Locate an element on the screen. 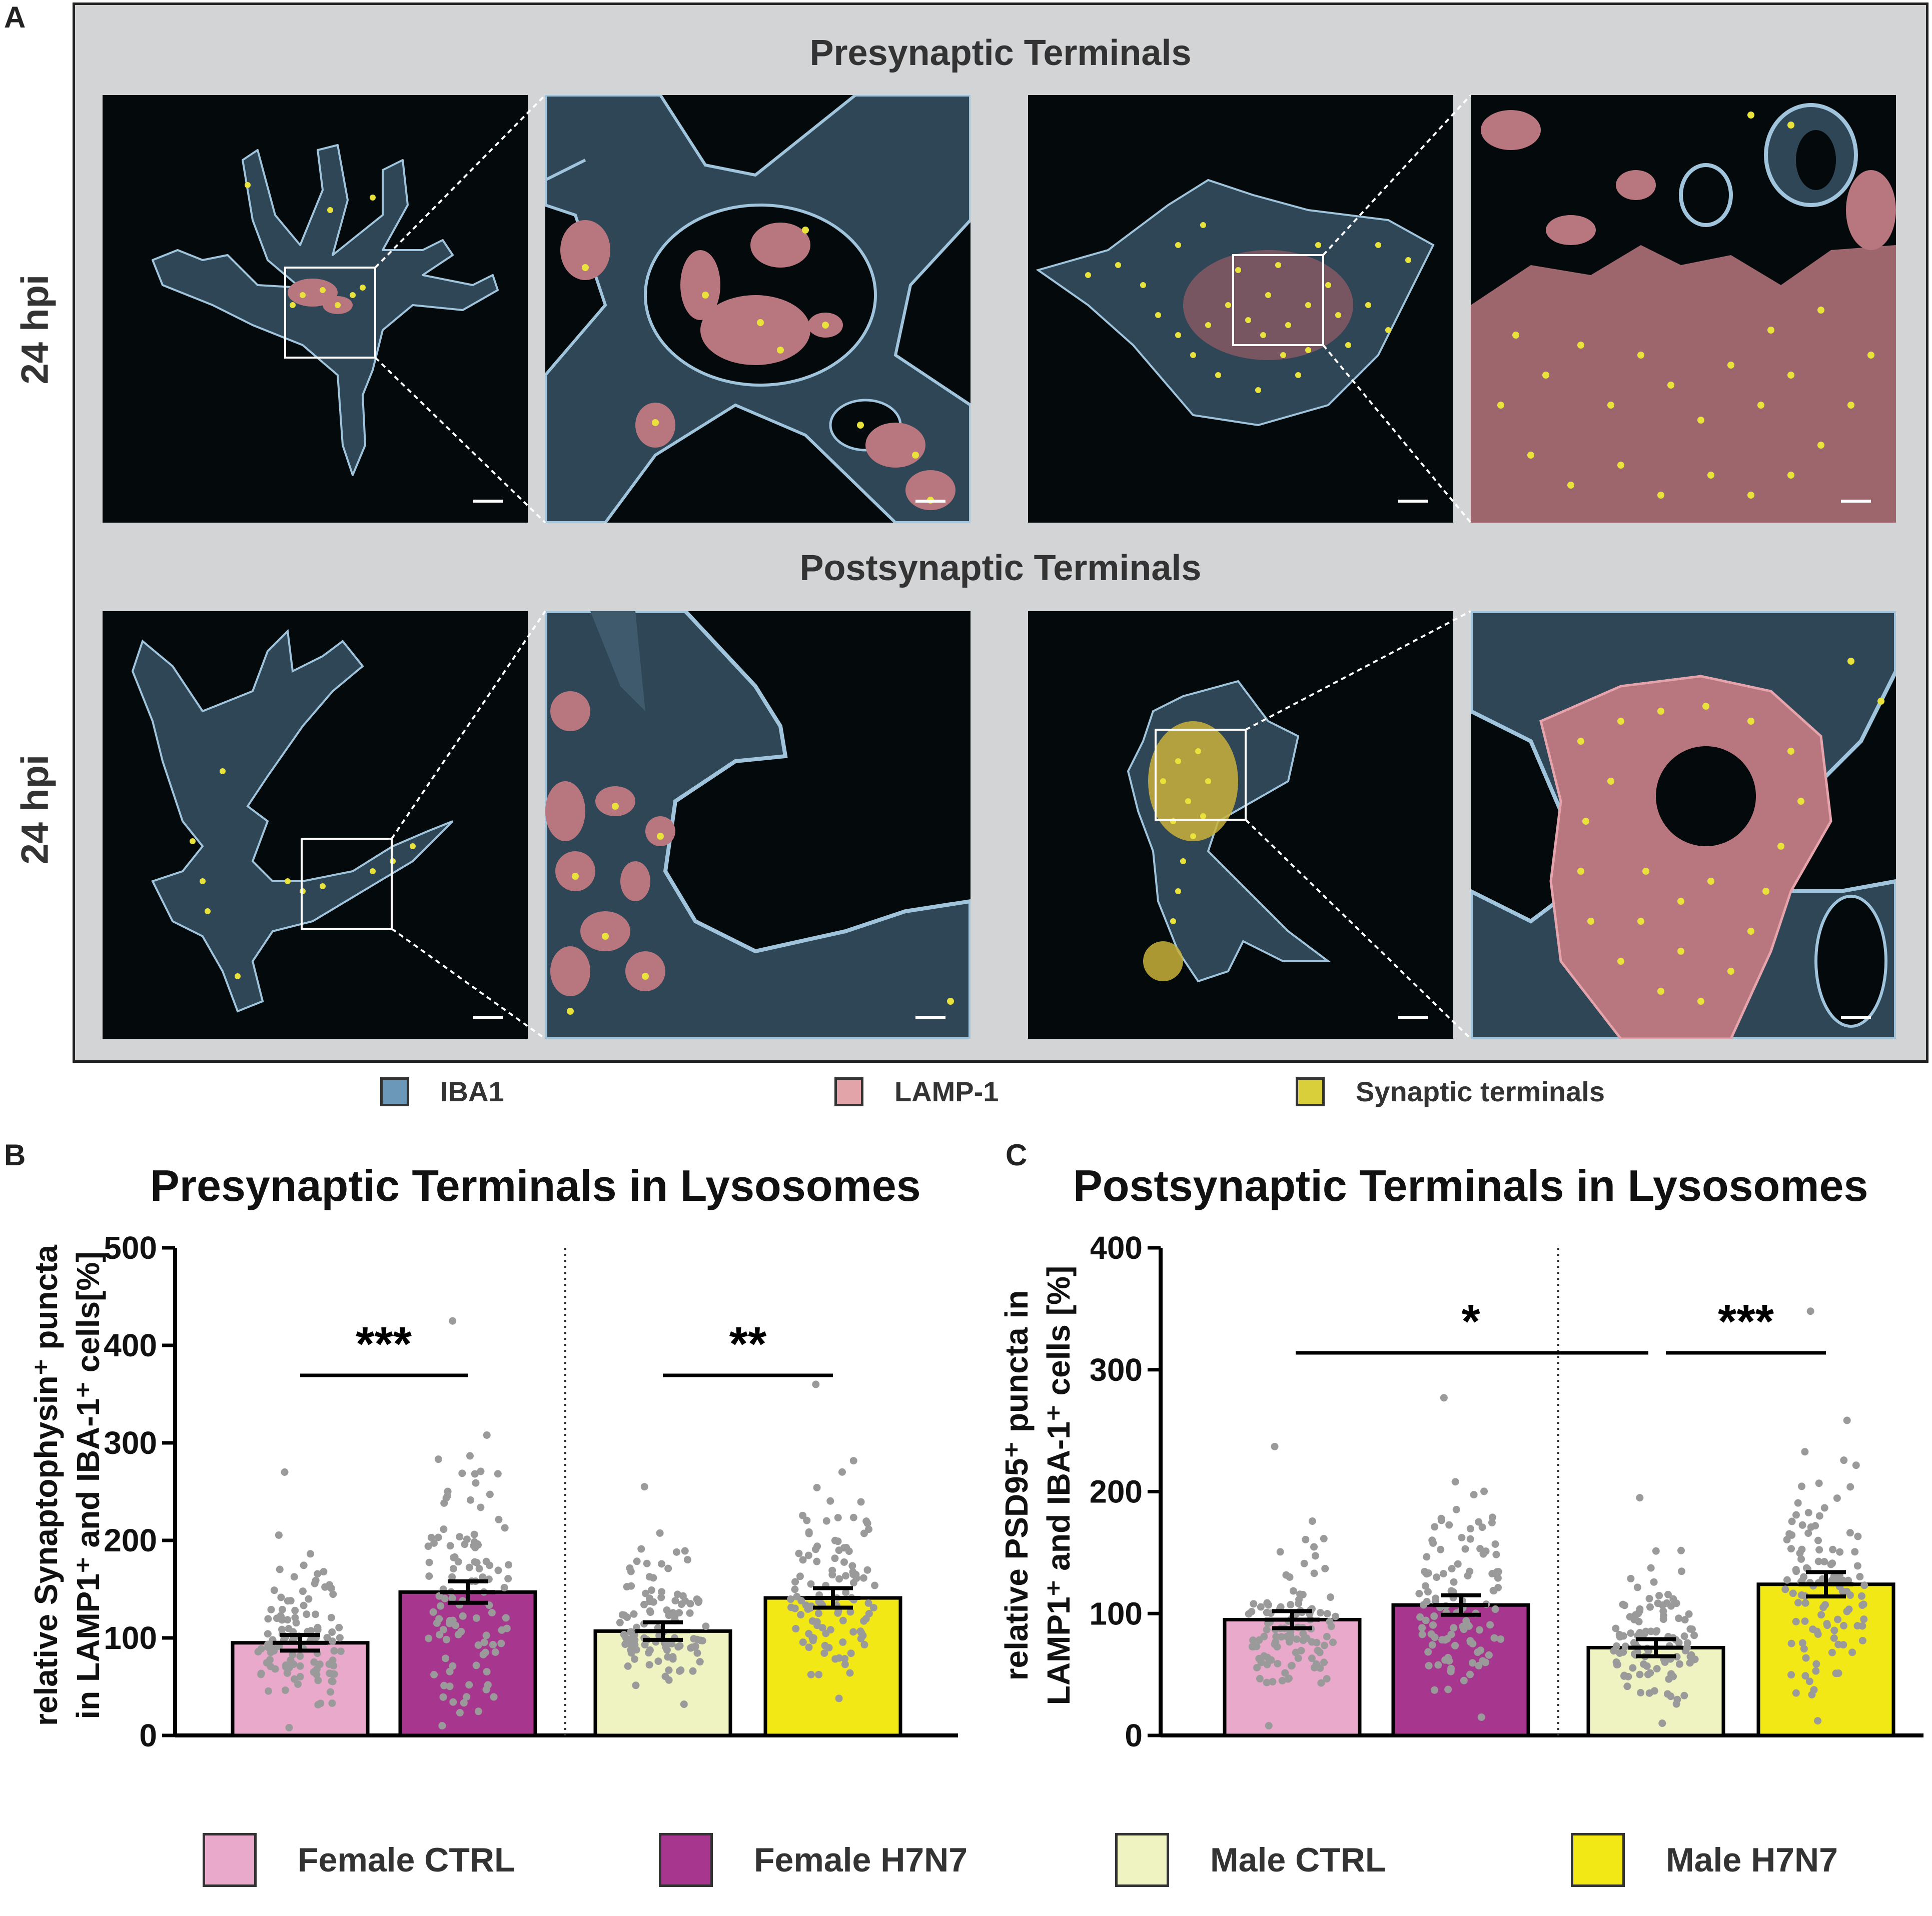  female-ctrl-swatch is located at coordinates (230, 1860).